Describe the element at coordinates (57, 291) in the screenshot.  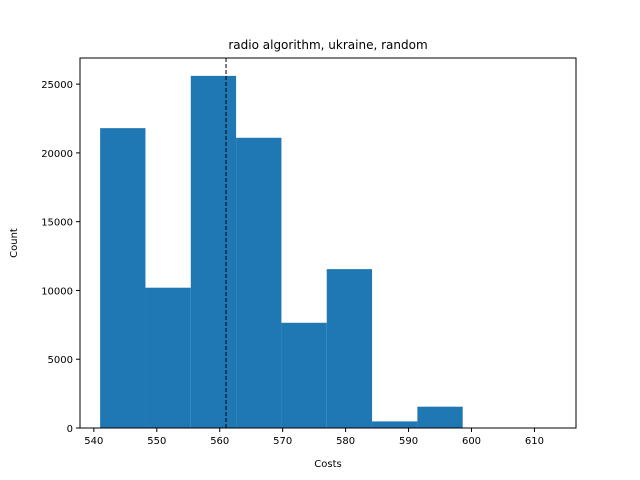
I see `y-tick-label: 10000` at that location.